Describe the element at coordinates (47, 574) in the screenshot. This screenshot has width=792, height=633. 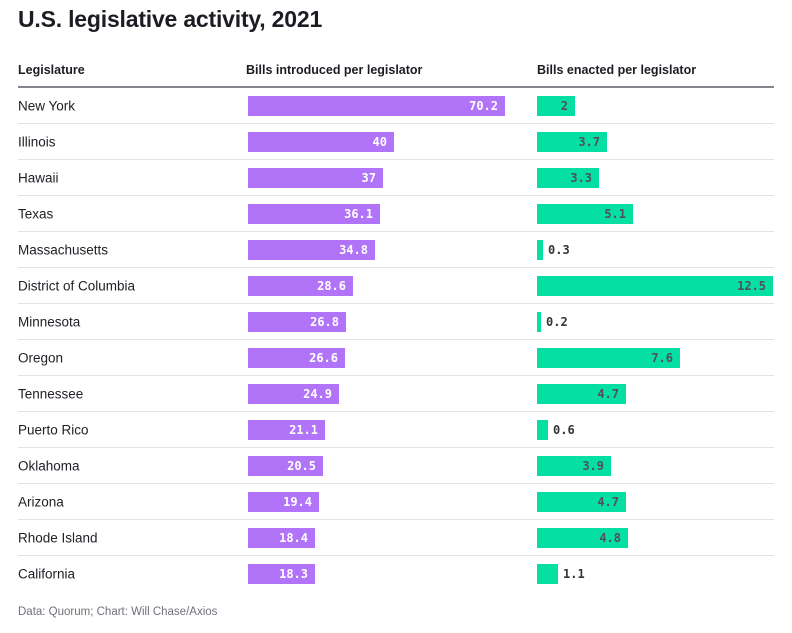
I see `legislature-label: California` at that location.